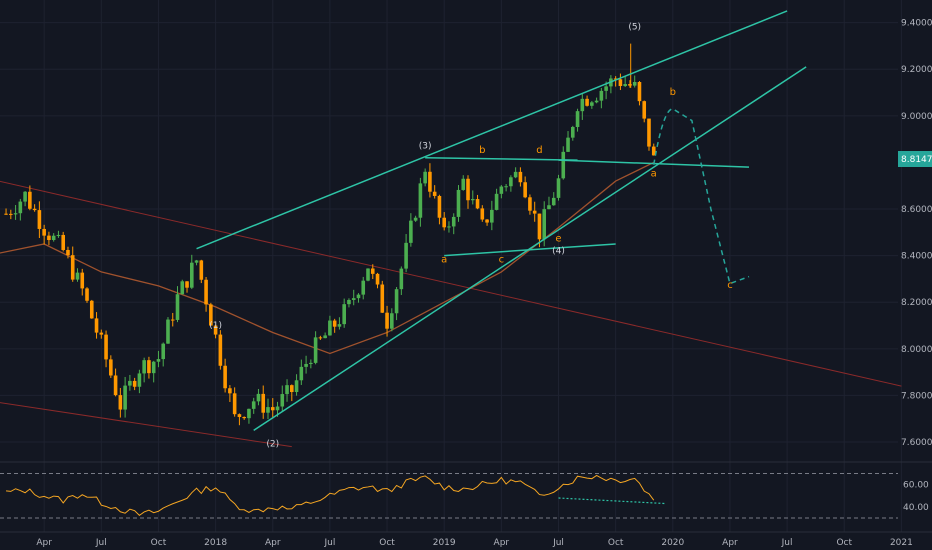  Describe the element at coordinates (916, 24) in the screenshot. I see `price-tick-label: 9.40000` at that location.